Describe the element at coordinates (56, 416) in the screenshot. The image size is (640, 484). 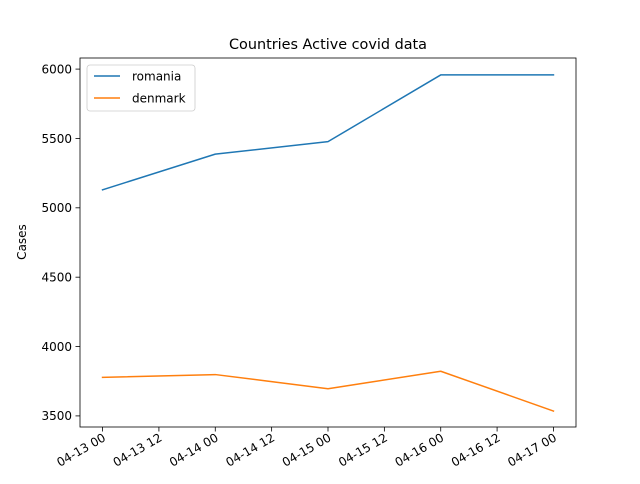
I see `y-tick-label: 3500` at that location.